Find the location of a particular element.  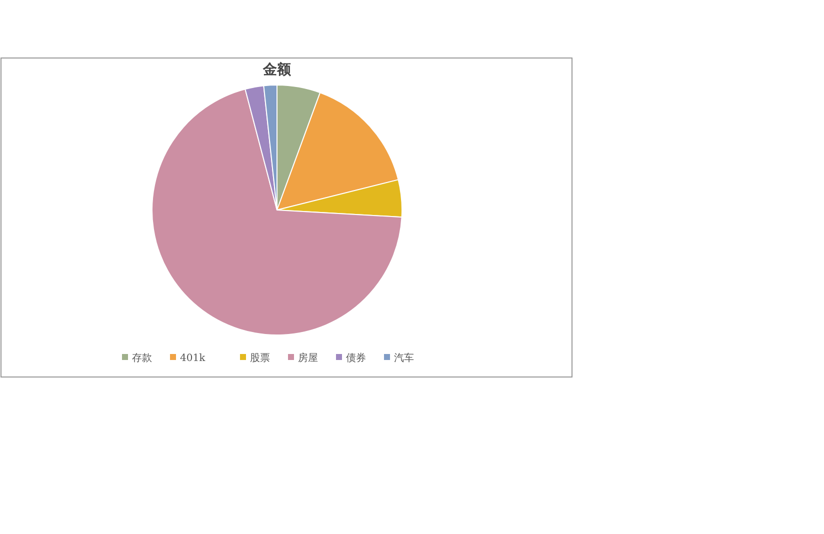

chart-title: 金额 is located at coordinates (277, 69).